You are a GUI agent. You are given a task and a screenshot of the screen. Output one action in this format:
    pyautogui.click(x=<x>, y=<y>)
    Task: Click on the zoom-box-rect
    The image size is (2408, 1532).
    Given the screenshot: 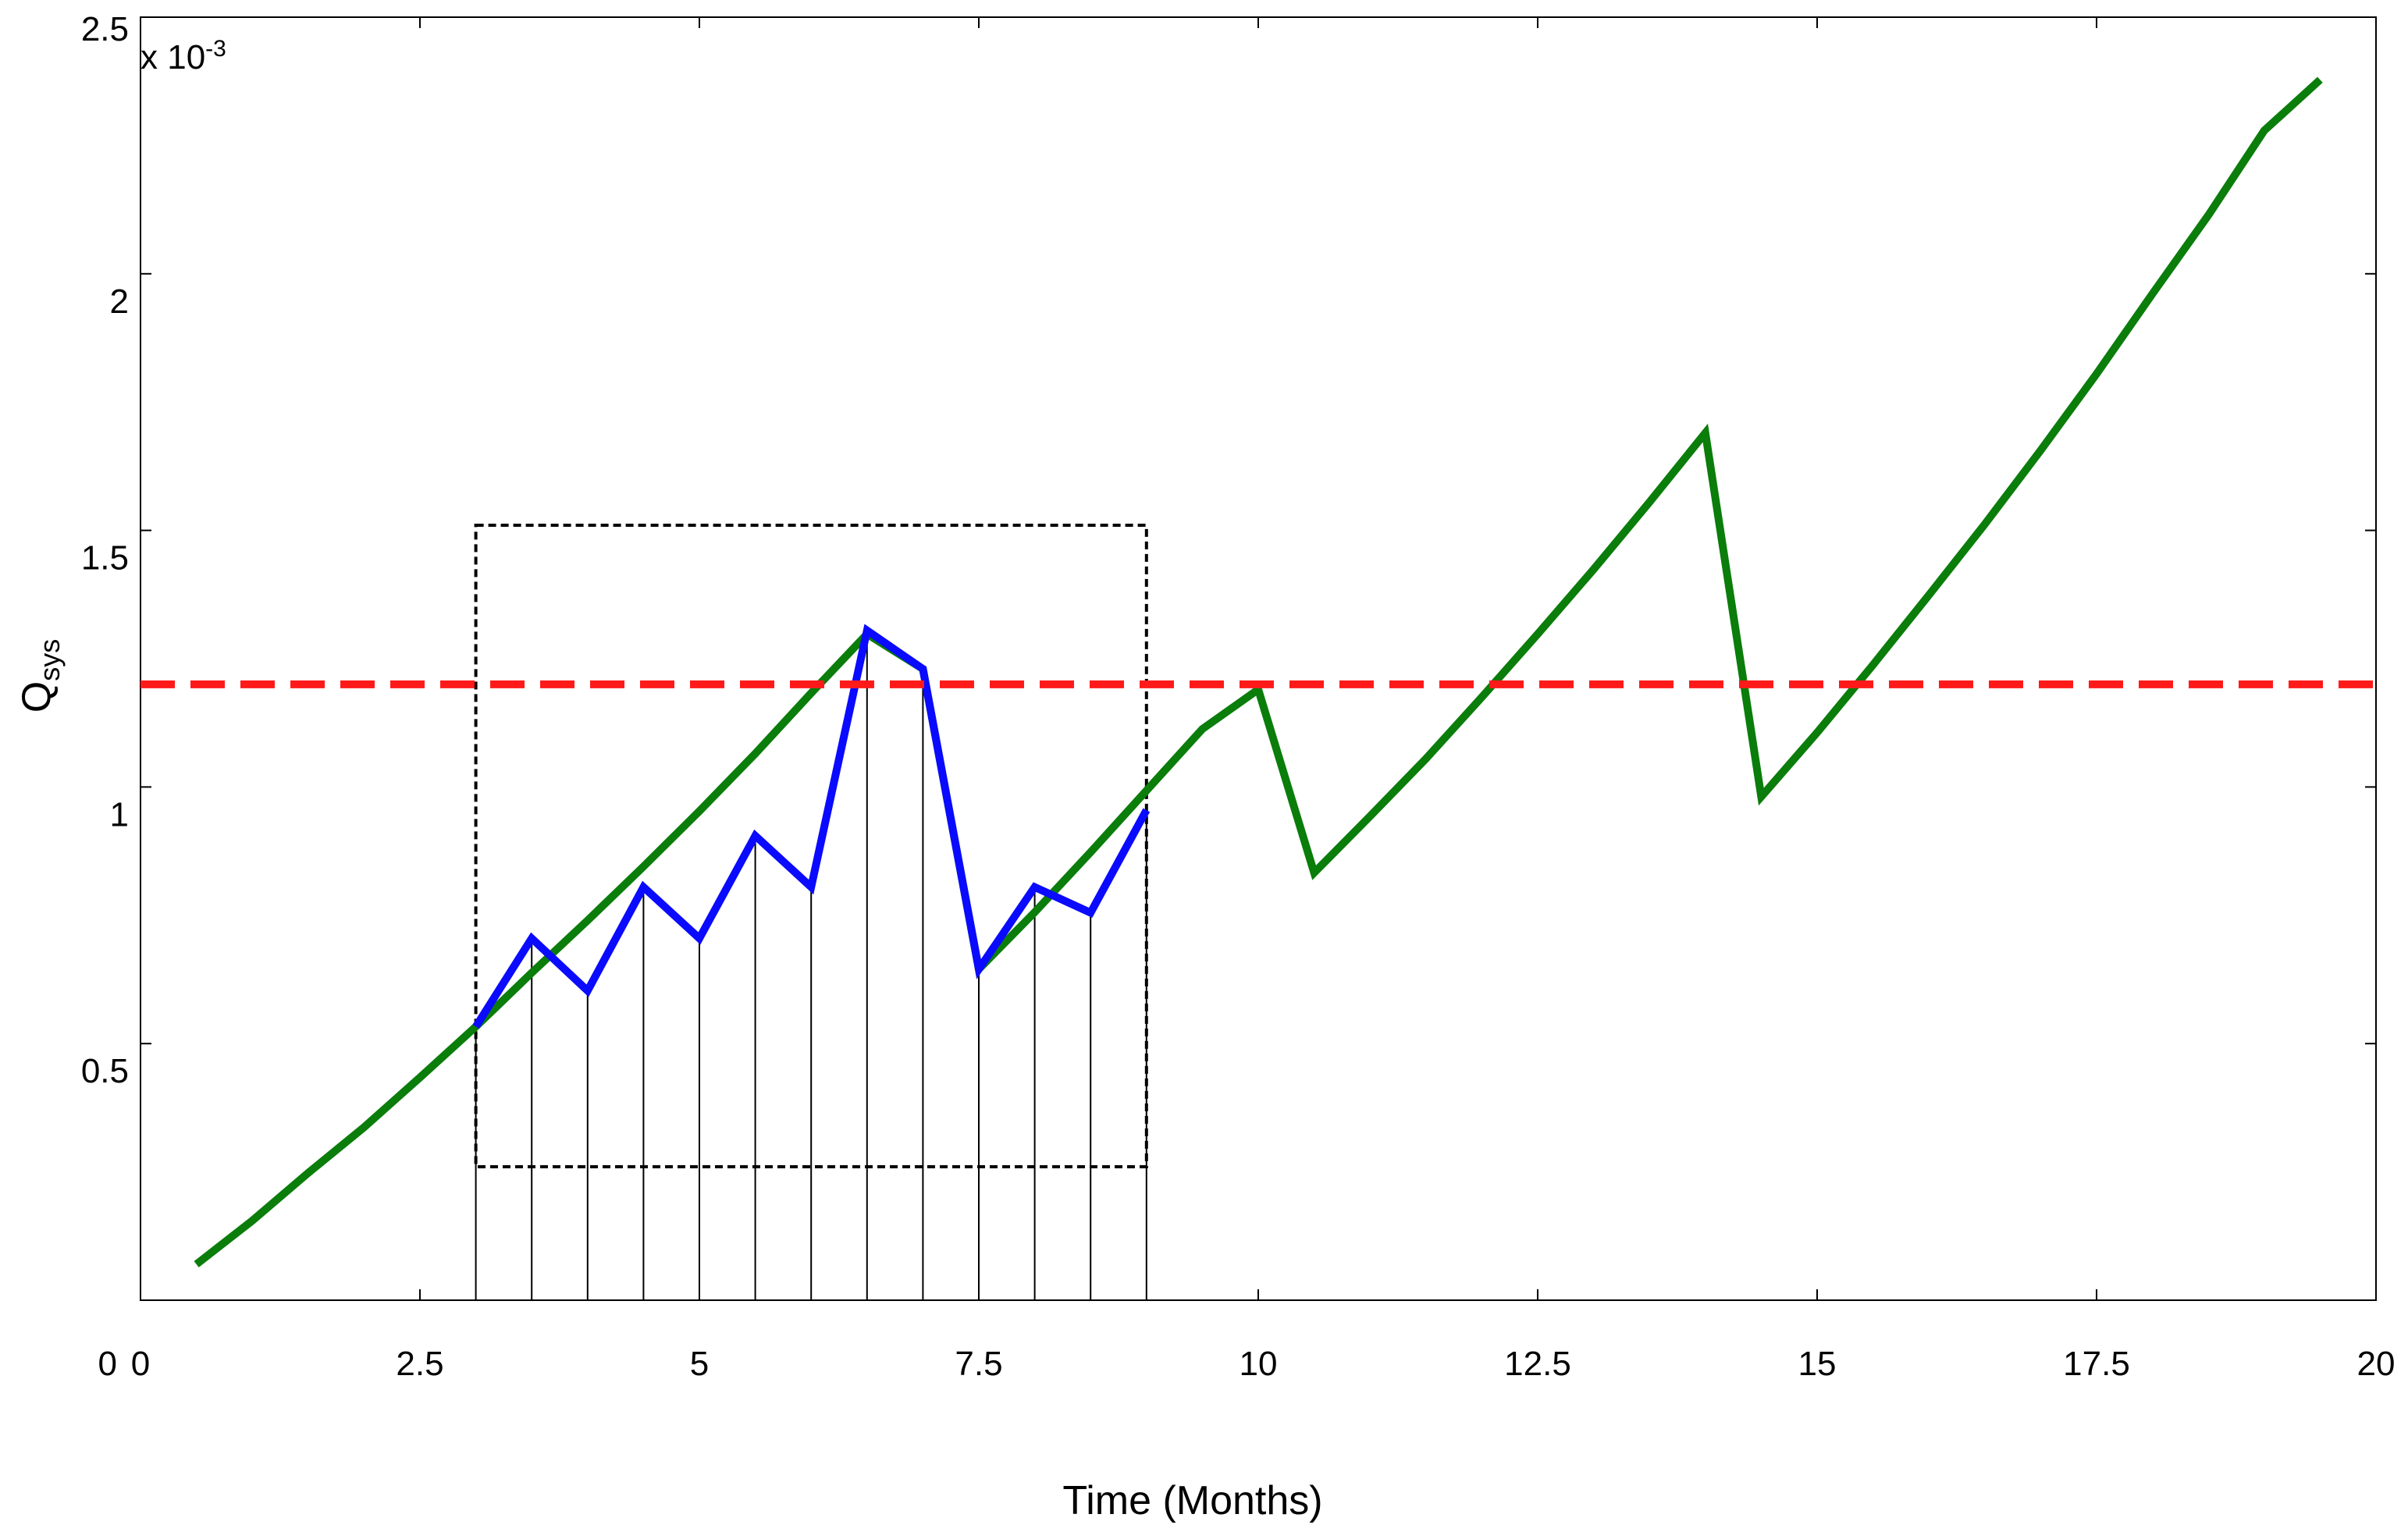 What is the action you would take?
    pyautogui.click(x=811, y=846)
    